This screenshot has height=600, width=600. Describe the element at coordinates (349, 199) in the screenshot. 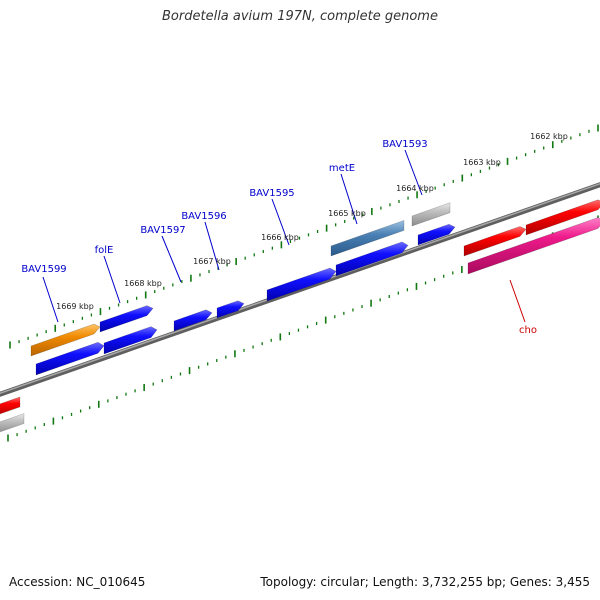

I see `pointer-mete` at that location.